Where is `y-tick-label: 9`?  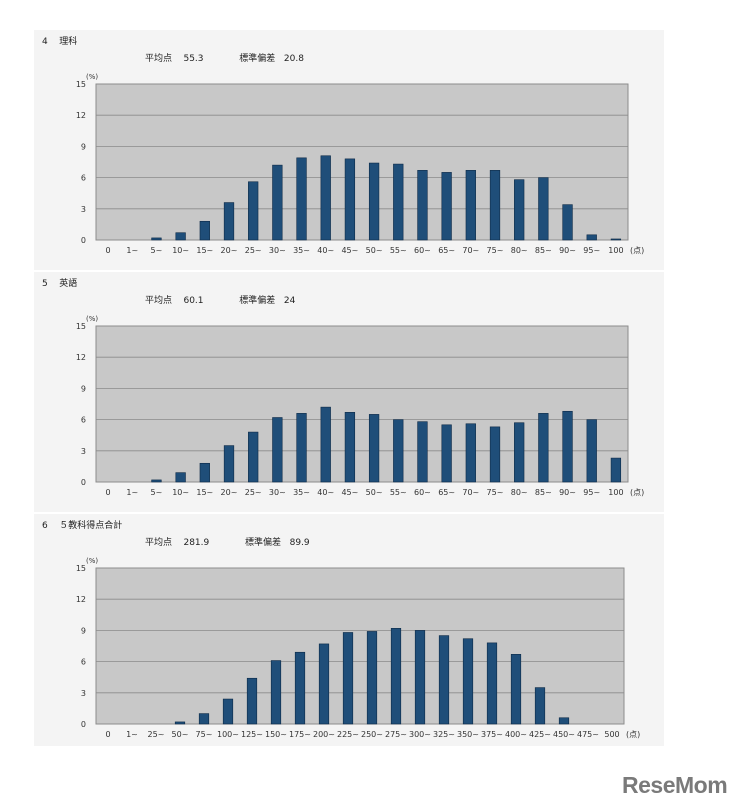 y-tick-label: 9 is located at coordinates (83, 630).